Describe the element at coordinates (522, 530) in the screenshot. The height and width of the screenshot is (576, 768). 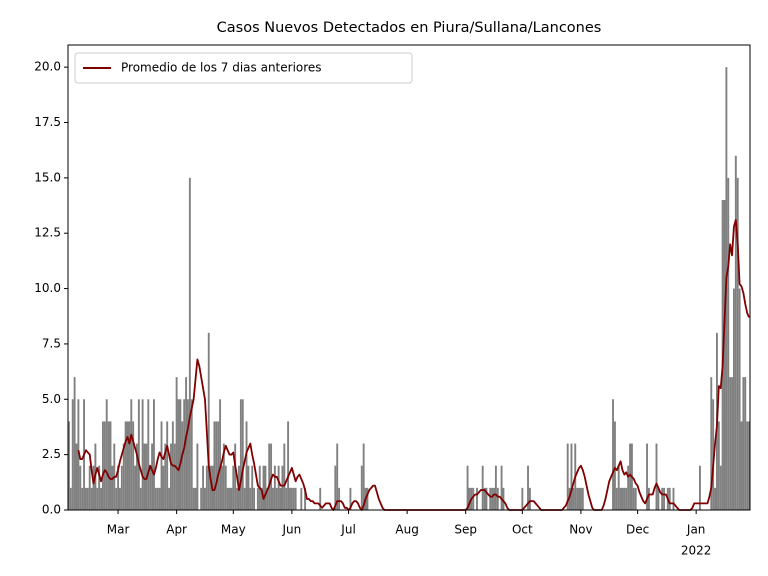
I see `x-tick-label: Oct` at that location.